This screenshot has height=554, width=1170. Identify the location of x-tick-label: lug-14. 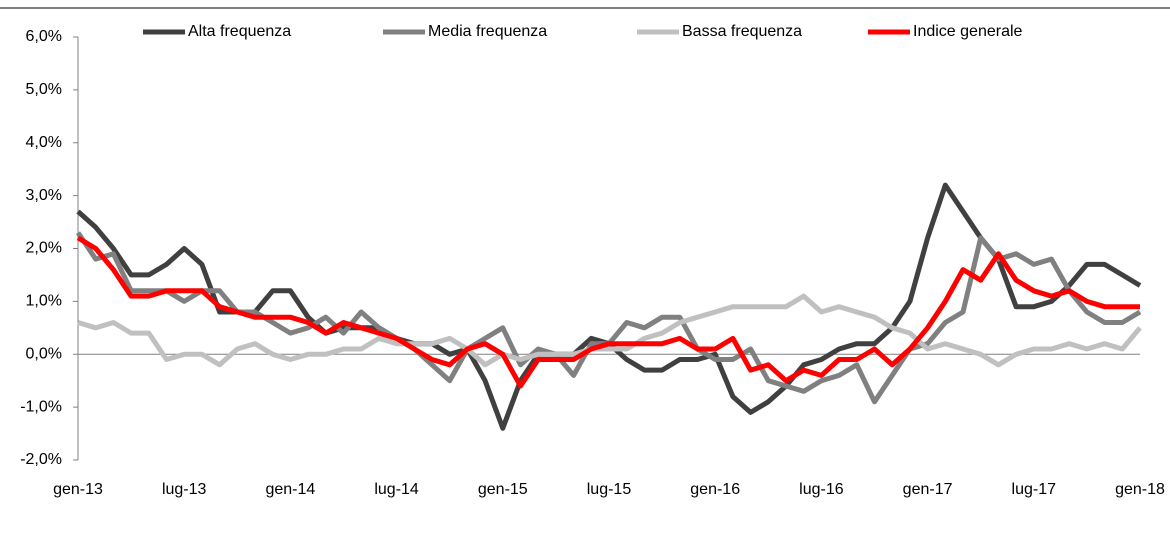
(396, 489).